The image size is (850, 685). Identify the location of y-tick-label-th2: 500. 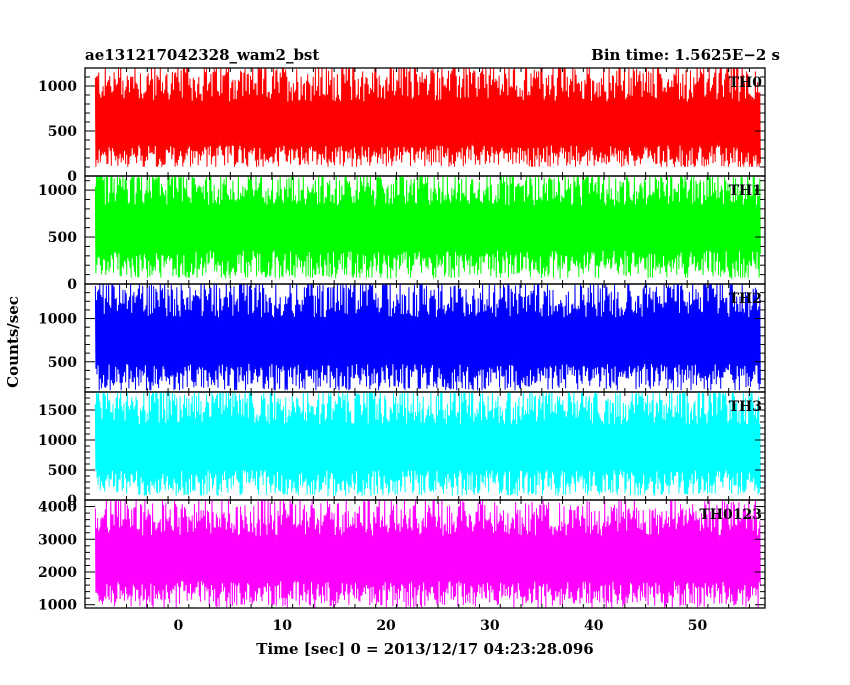
(62, 363).